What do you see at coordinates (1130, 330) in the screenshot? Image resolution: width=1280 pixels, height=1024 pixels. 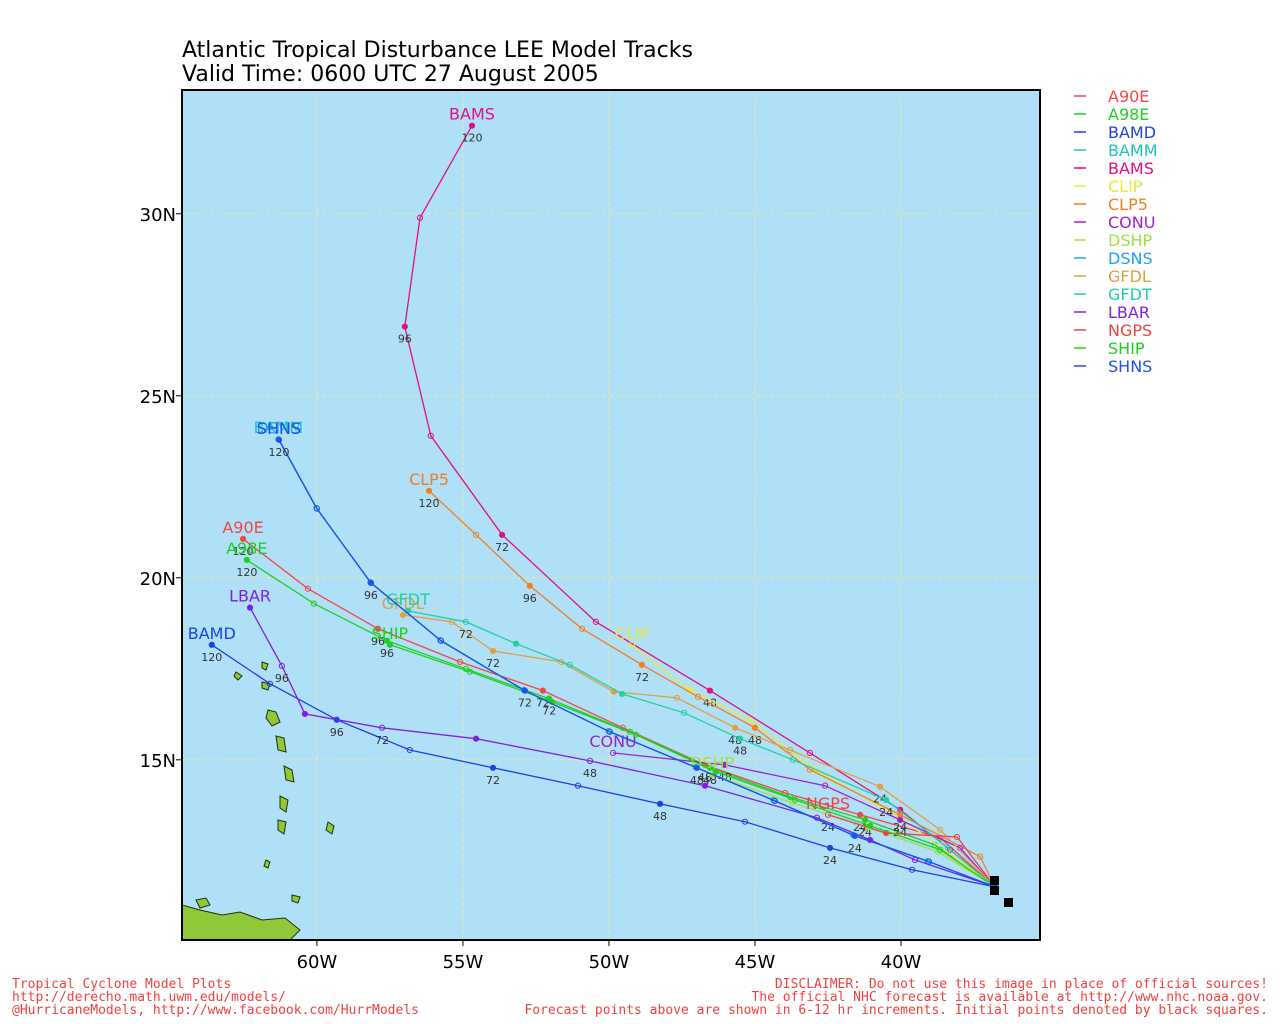 I see `legend-label: NGPS` at bounding box center [1130, 330].